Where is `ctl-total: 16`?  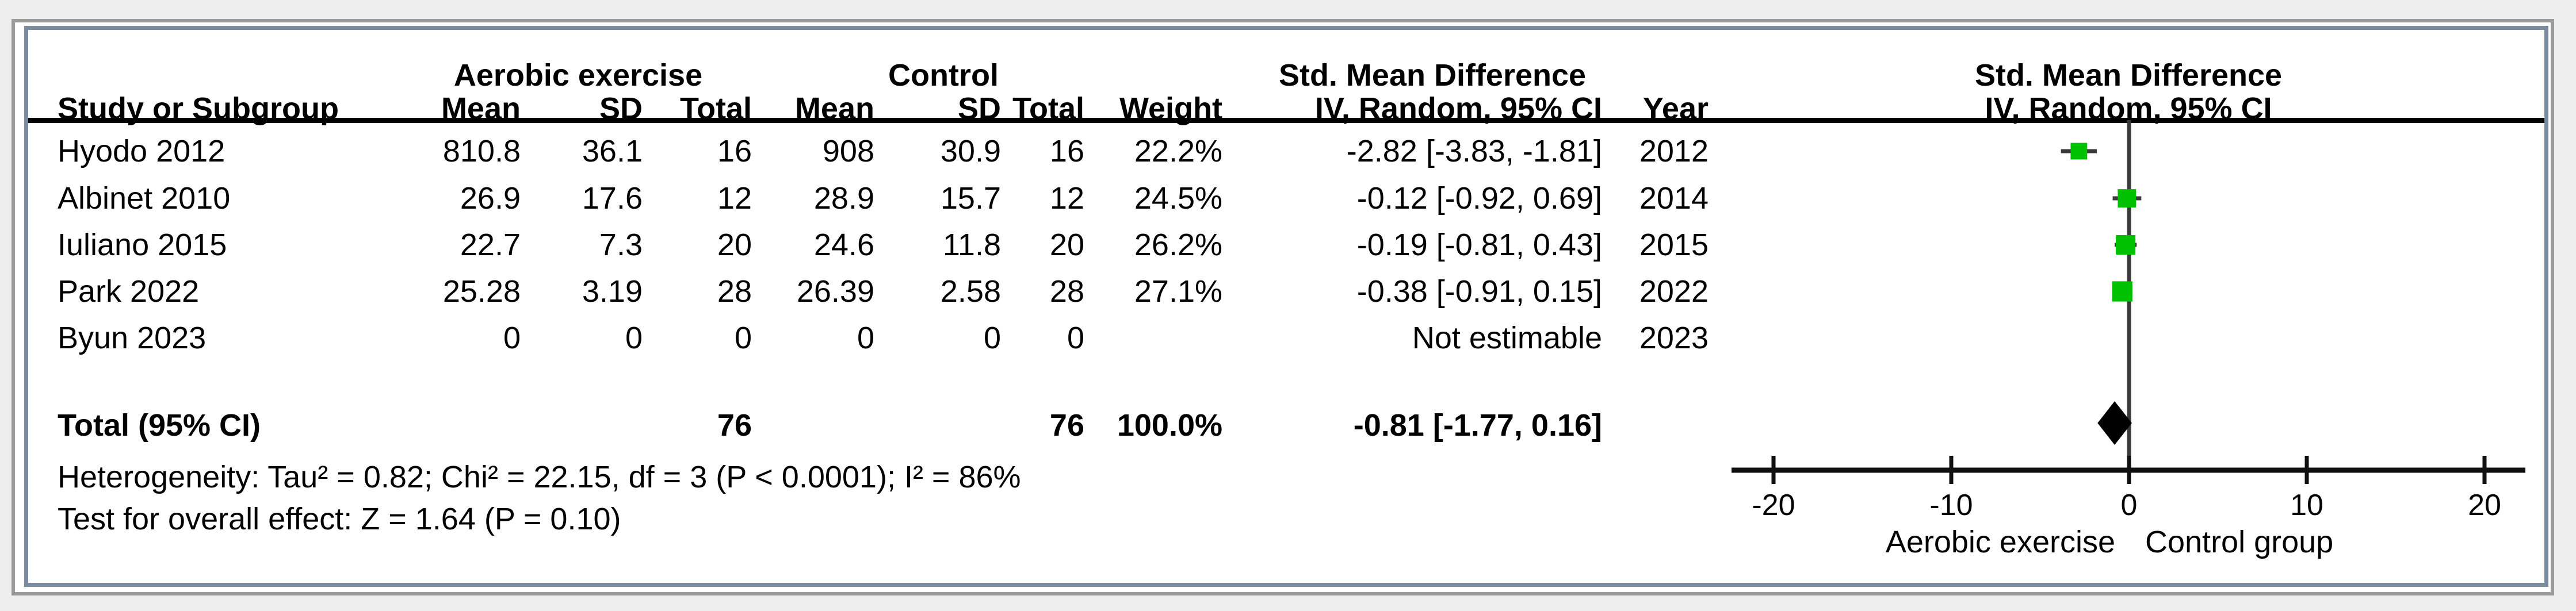 ctl-total: 16 is located at coordinates (1066, 151).